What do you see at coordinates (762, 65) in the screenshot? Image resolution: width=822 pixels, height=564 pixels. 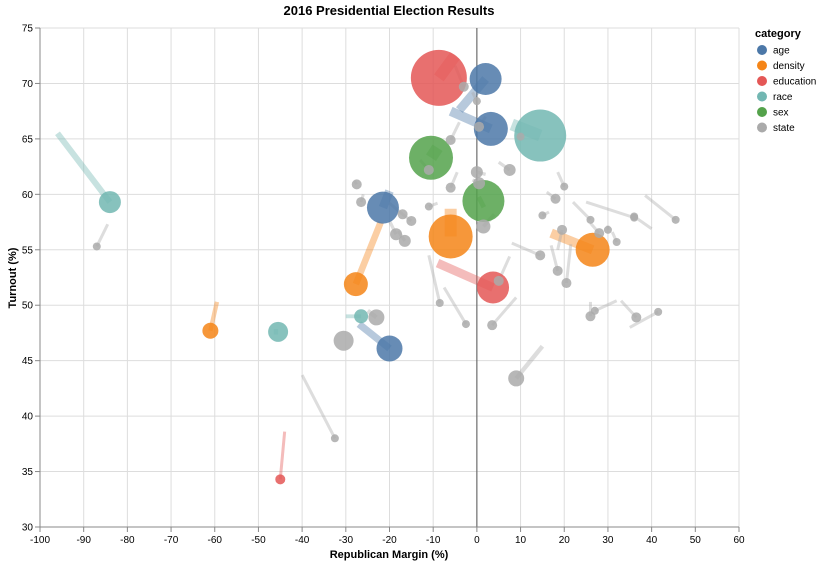 I see `legend-swatch-density` at bounding box center [762, 65].